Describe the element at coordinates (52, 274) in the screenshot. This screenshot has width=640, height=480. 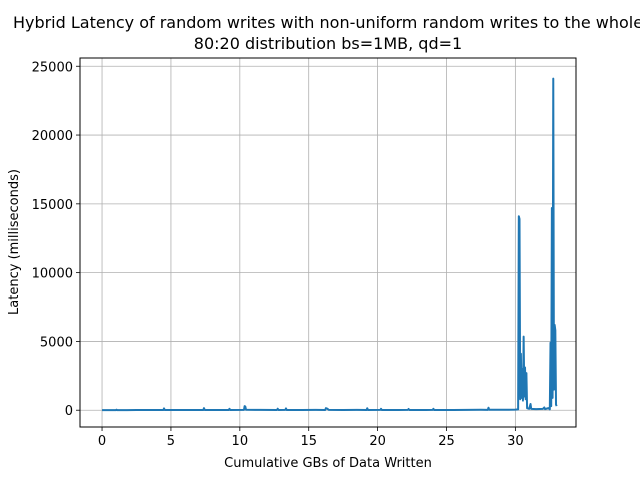
I see `y-tick-label: 10000` at that location.